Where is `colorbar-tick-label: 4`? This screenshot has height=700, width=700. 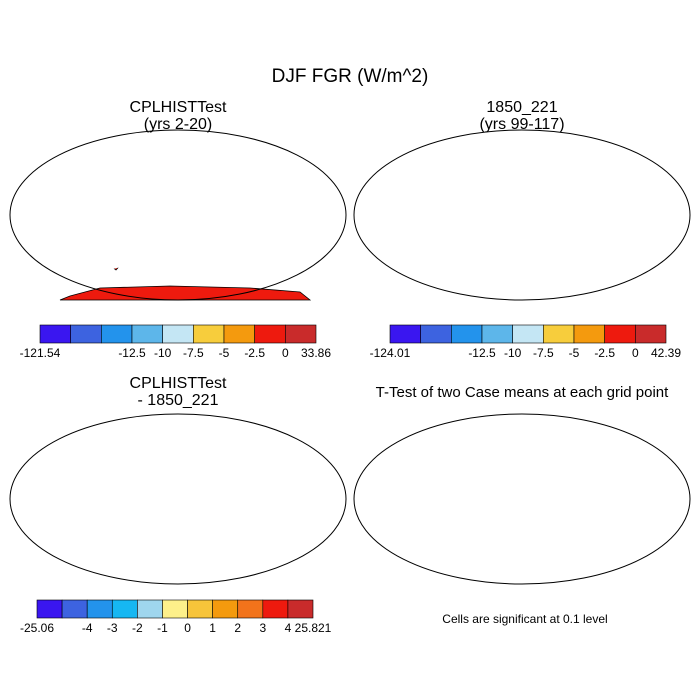
colorbar-tick-label: 4 is located at coordinates (288, 628).